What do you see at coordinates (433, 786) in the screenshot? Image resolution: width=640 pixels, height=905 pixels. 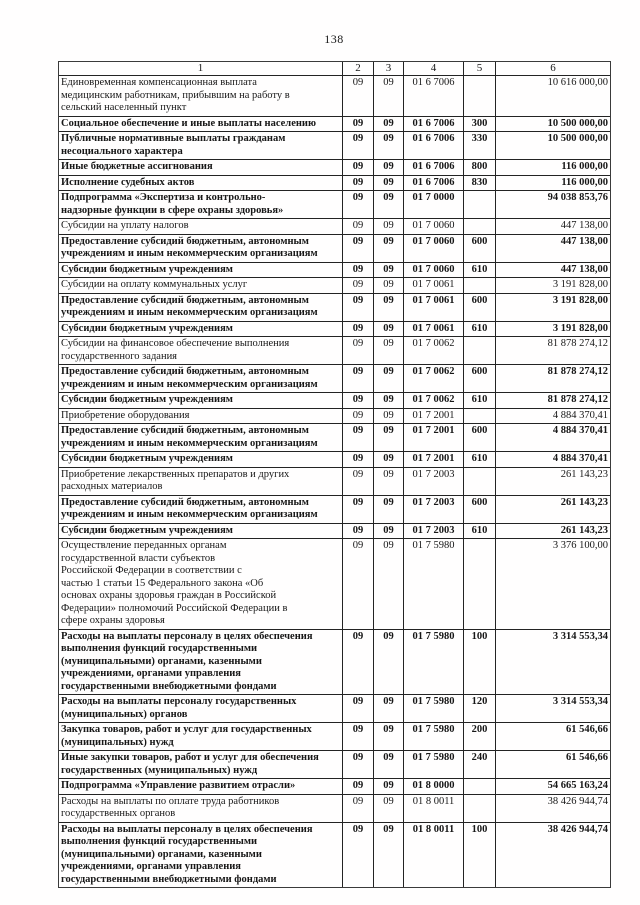 I see `target-item-code-cell: 01 8 0000` at bounding box center [433, 786].